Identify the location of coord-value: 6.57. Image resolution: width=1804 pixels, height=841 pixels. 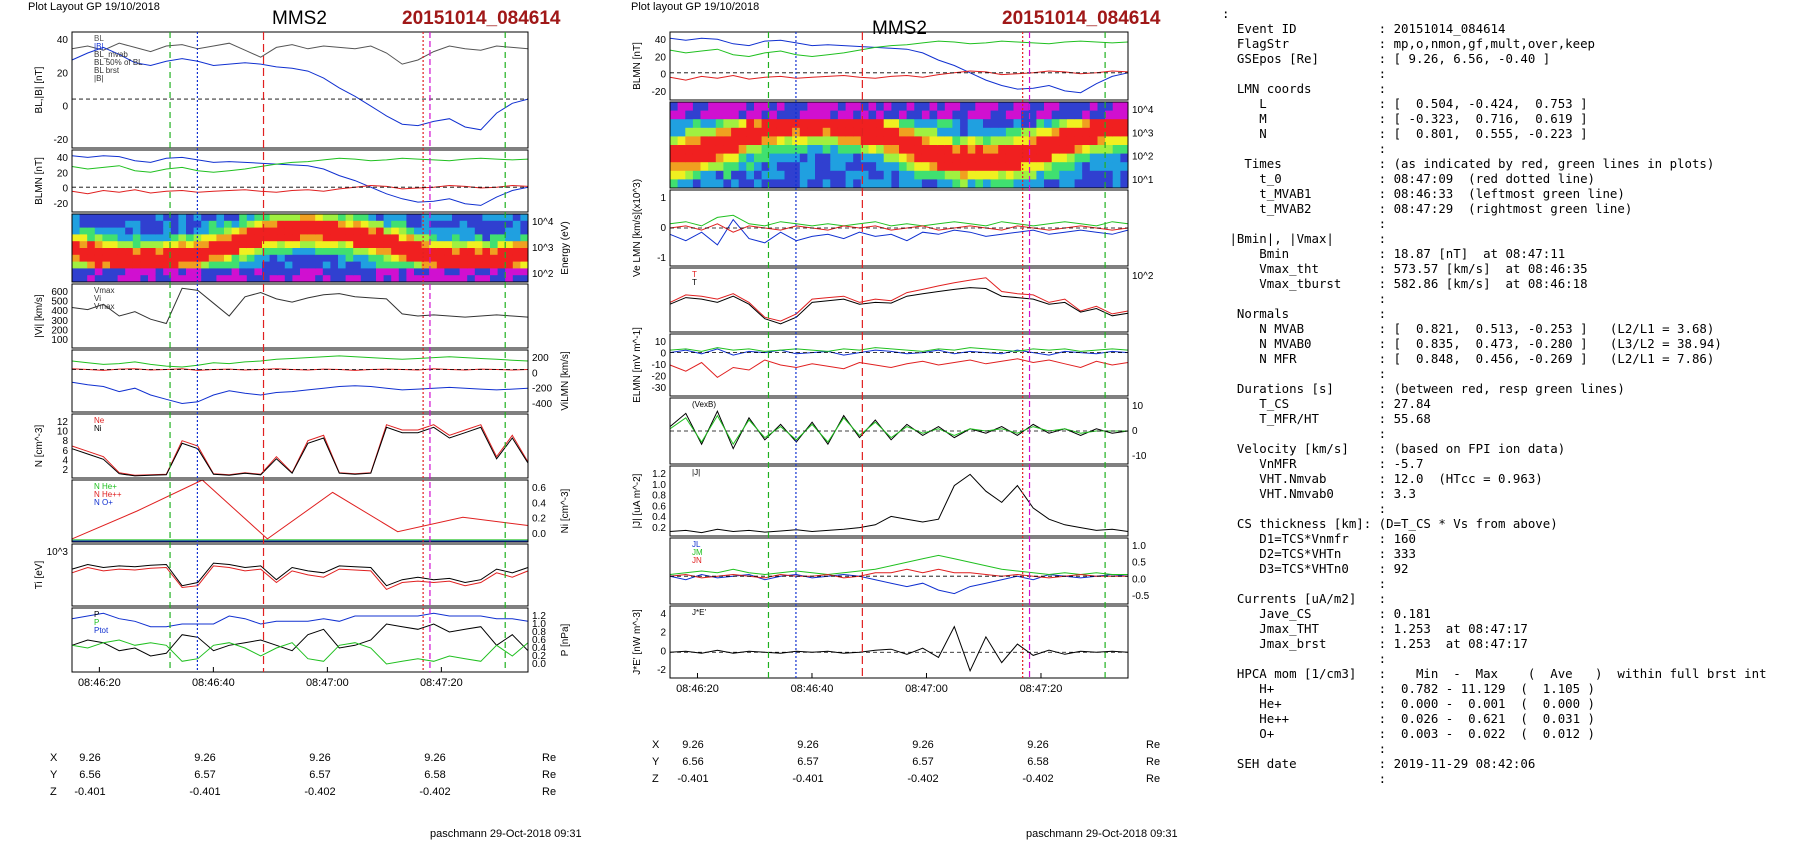
(923, 762).